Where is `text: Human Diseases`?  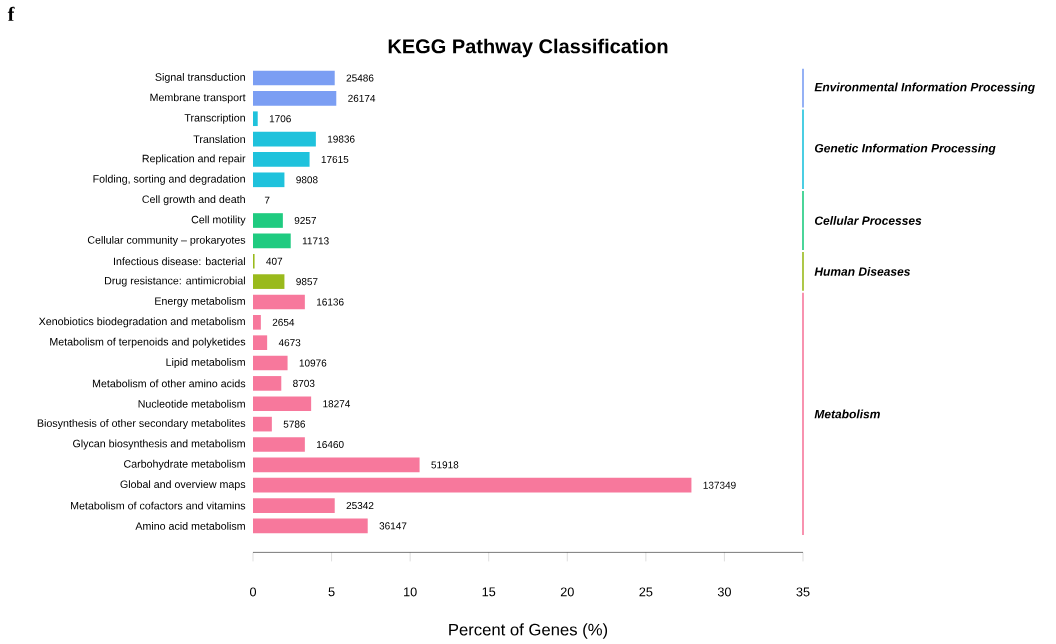 text: Human Diseases is located at coordinates (862, 271).